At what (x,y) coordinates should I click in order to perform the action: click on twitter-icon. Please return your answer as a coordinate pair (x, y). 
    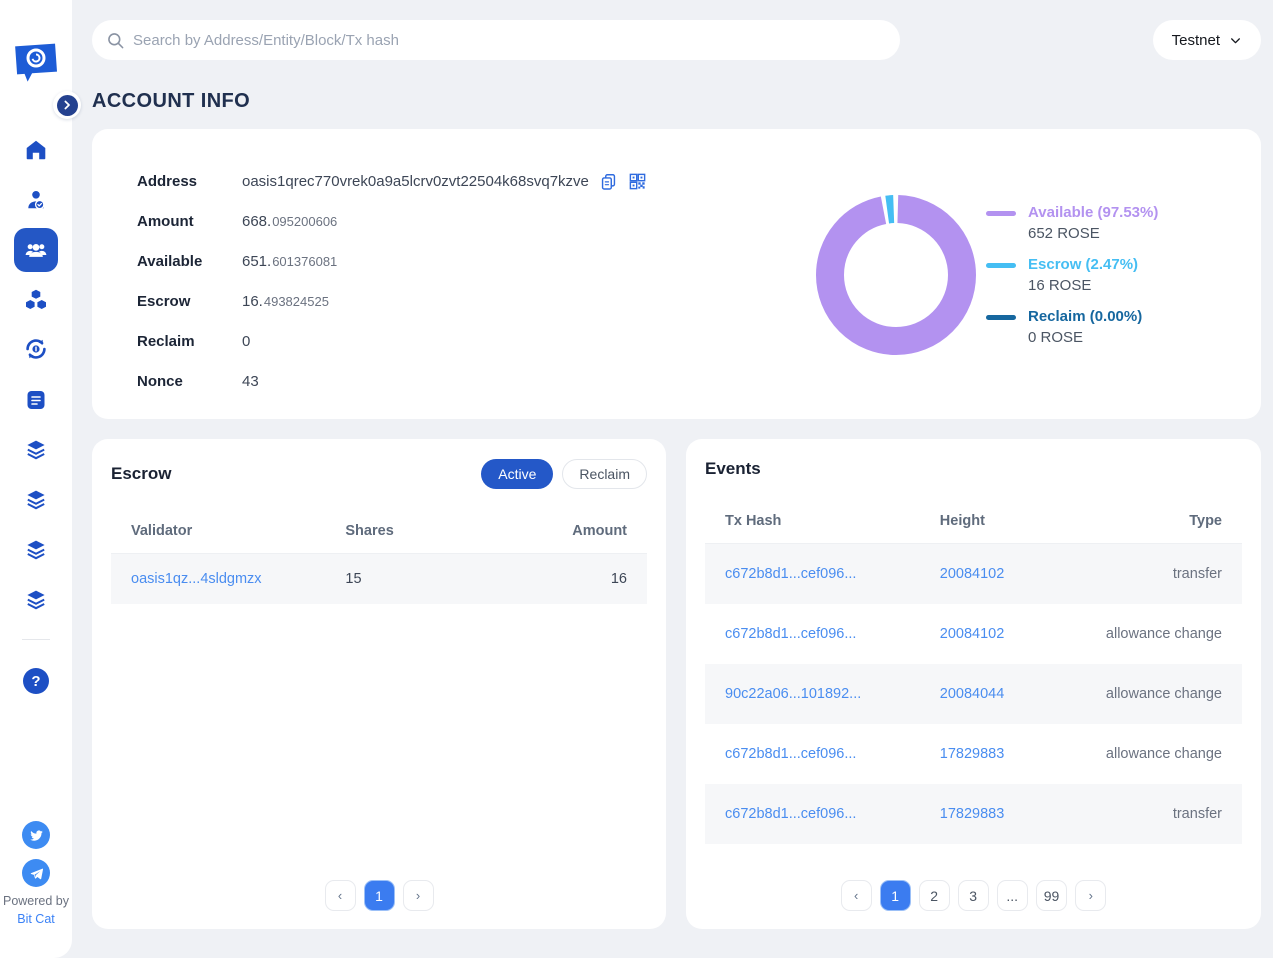
    Looking at the image, I should click on (36, 835).